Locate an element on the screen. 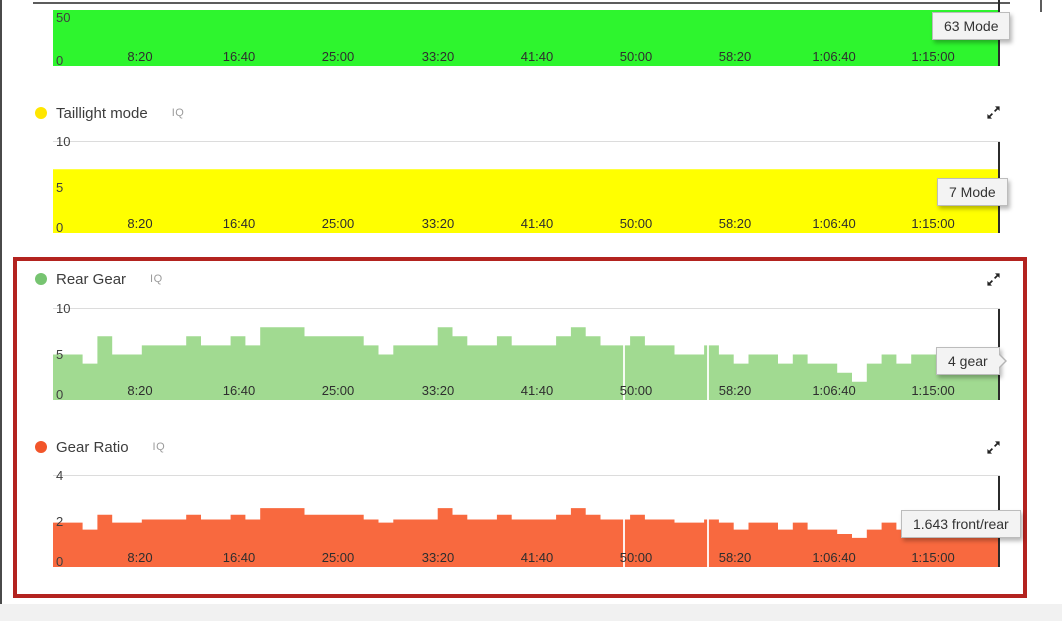 The width and height of the screenshot is (1062, 621). y-axis-tick-label: 2 is located at coordinates (60, 521).